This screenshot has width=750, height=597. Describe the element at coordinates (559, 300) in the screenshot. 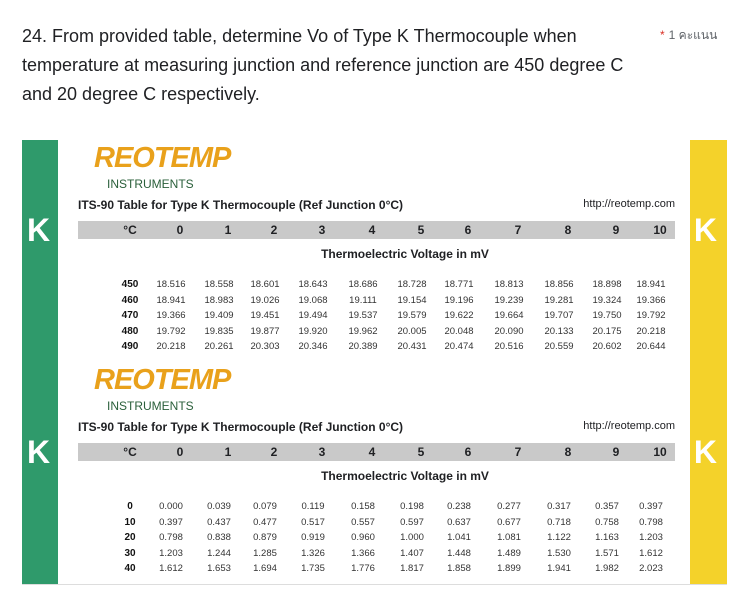

I see `table-cell: 19.281` at that location.